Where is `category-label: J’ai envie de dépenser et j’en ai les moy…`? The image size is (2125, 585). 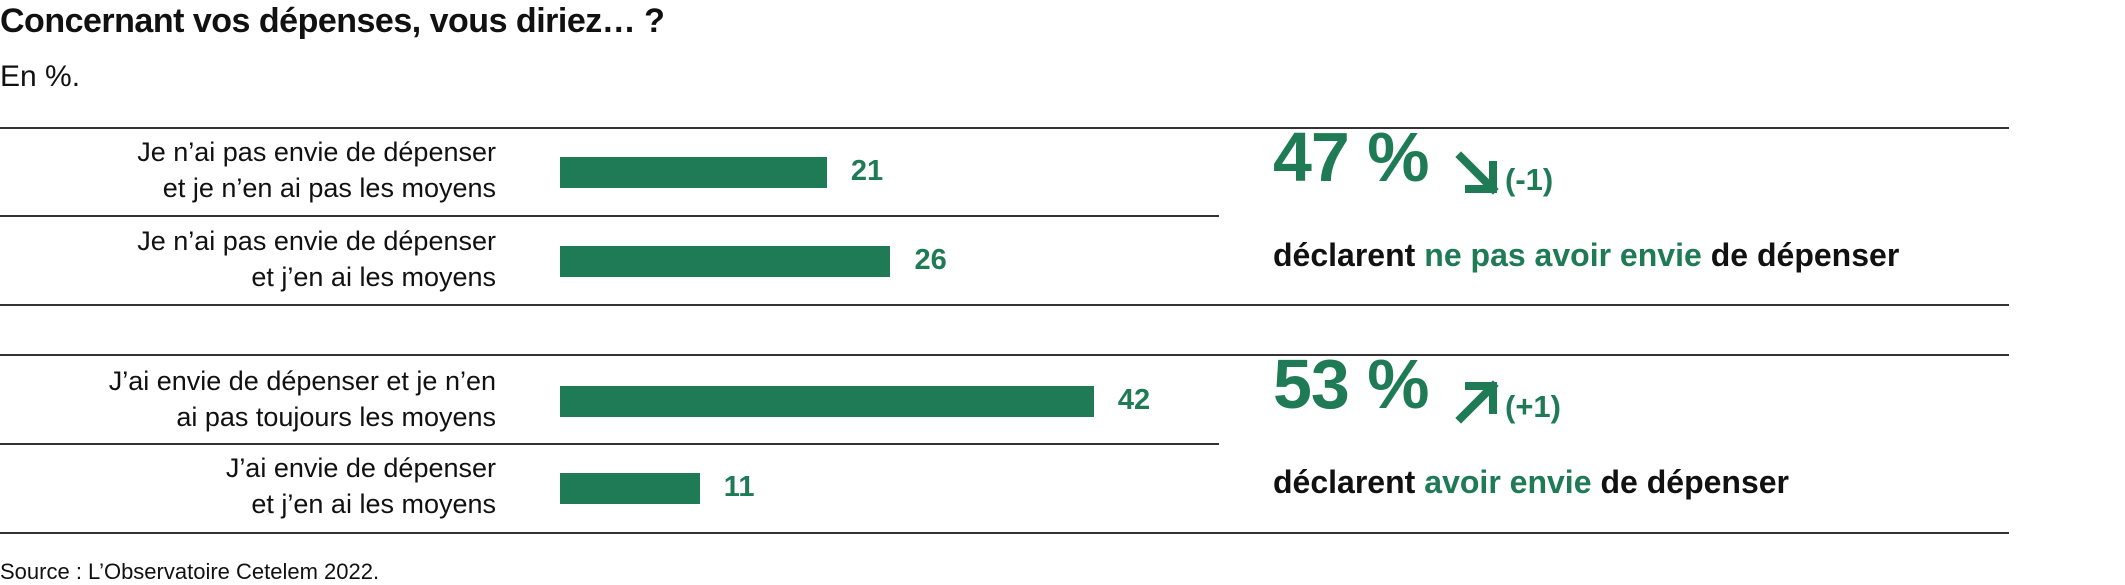
category-label: J’ai envie de dépenser et j’en ai les moy… is located at coordinates (361, 486).